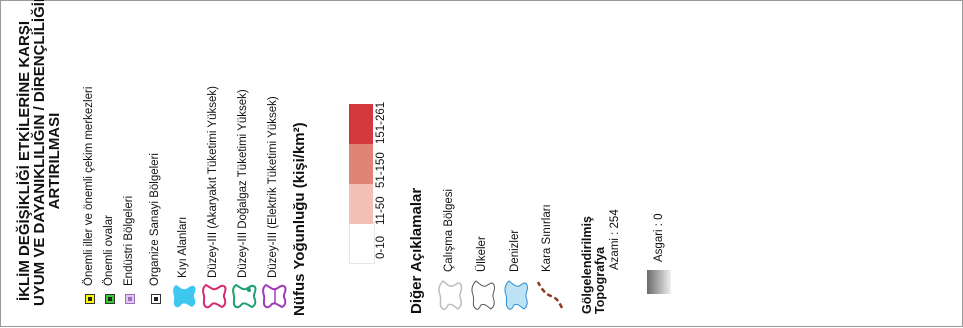 This screenshot has width=963, height=328. Describe the element at coordinates (381, 247) in the screenshot. I see `density-label-0-10: 0-10` at that location.